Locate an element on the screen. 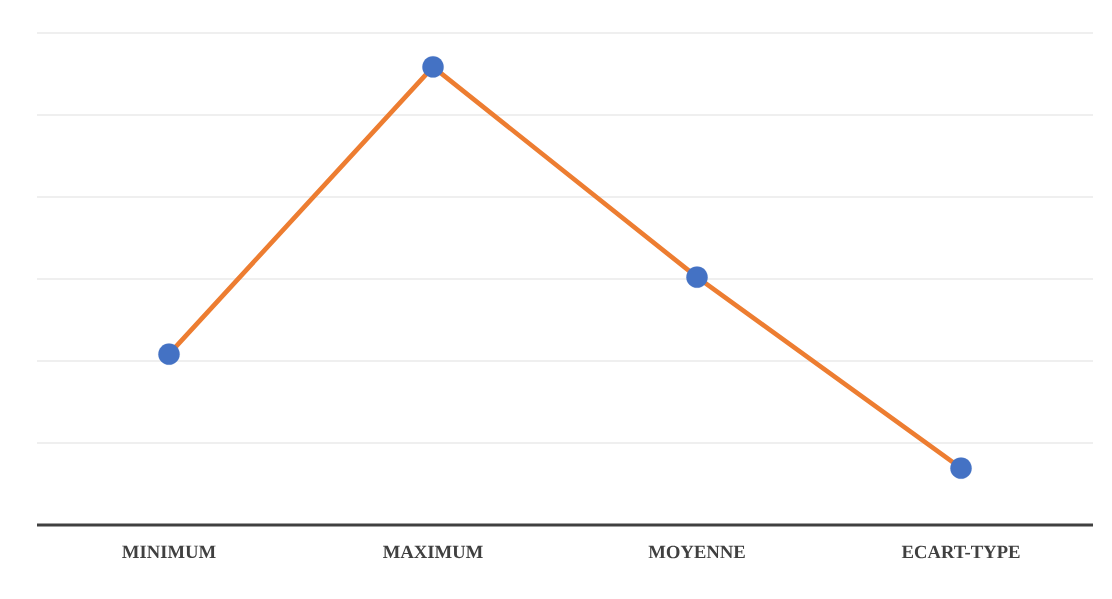  x-tick-label: MAXIMUM is located at coordinates (433, 552).